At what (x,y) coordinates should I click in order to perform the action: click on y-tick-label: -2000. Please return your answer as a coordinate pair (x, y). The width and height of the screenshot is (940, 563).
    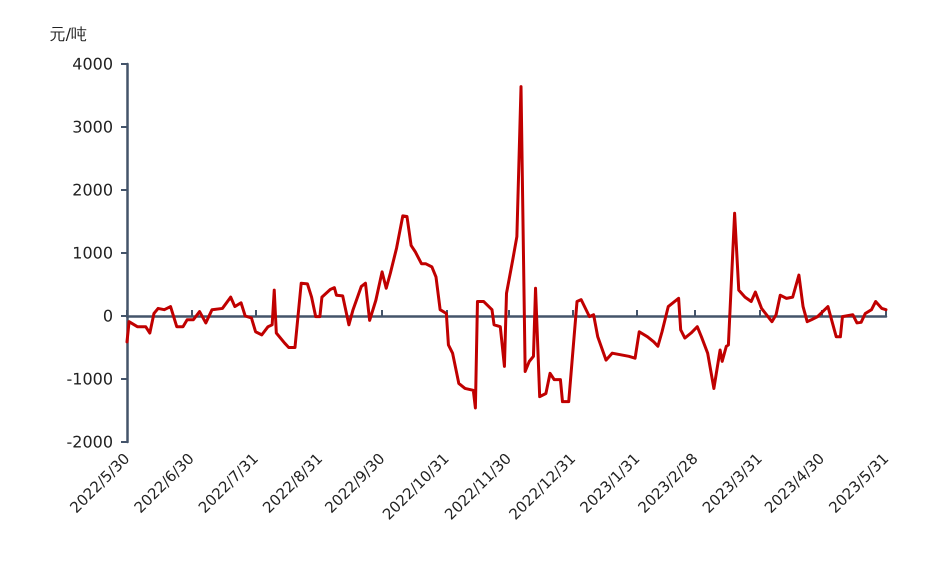
    Looking at the image, I should click on (89, 442).